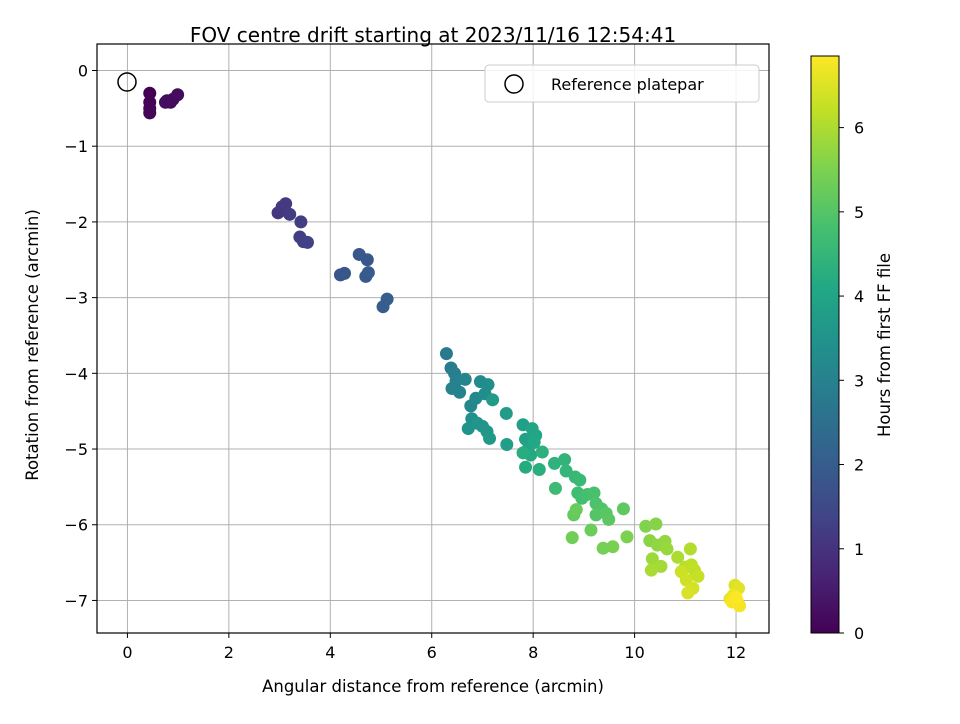  I want to click on colorbar-label: Hours from first FF file, so click(884, 345).